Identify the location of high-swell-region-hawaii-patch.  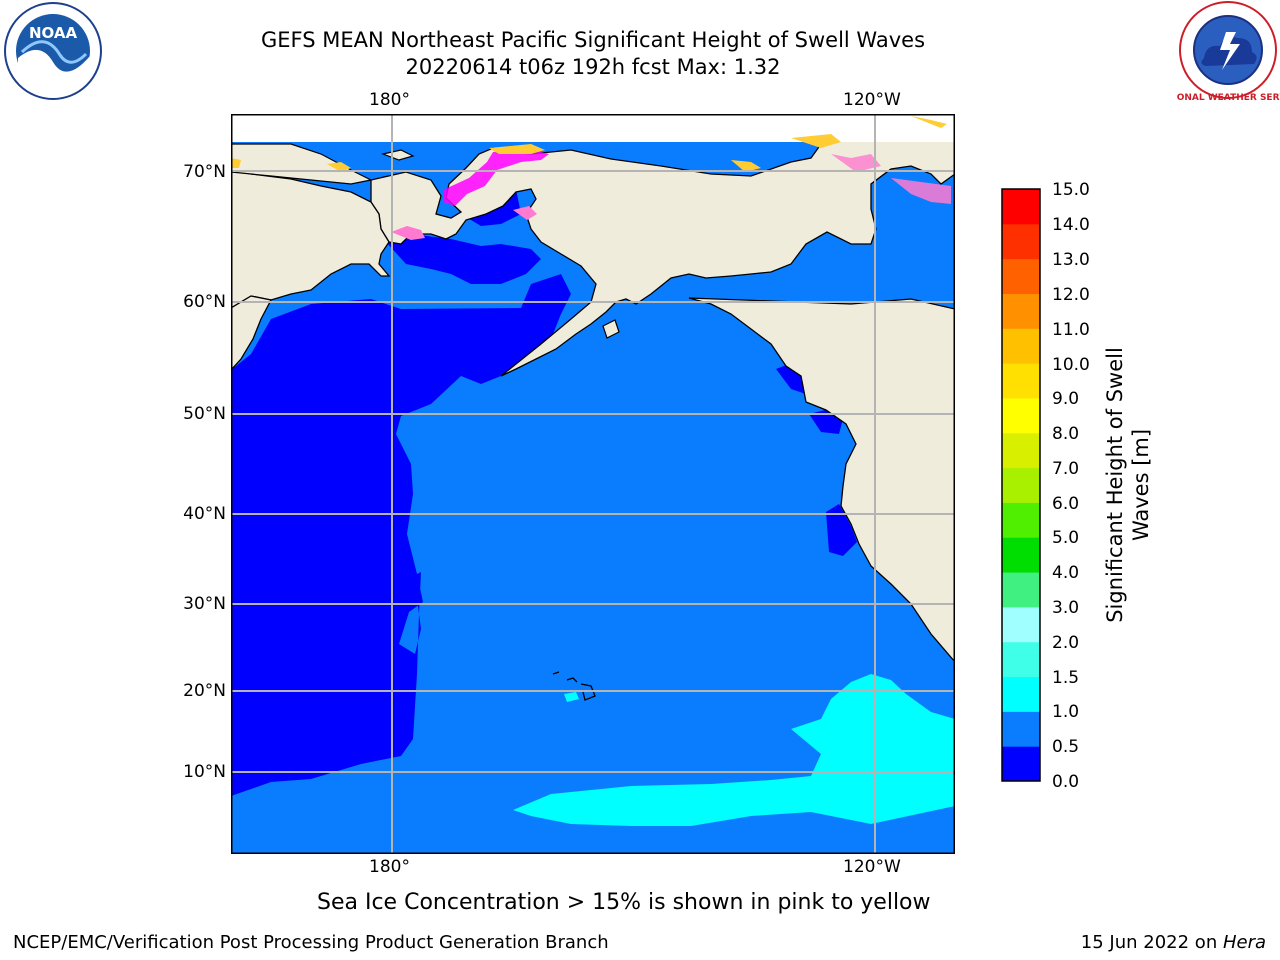
(571, 697).